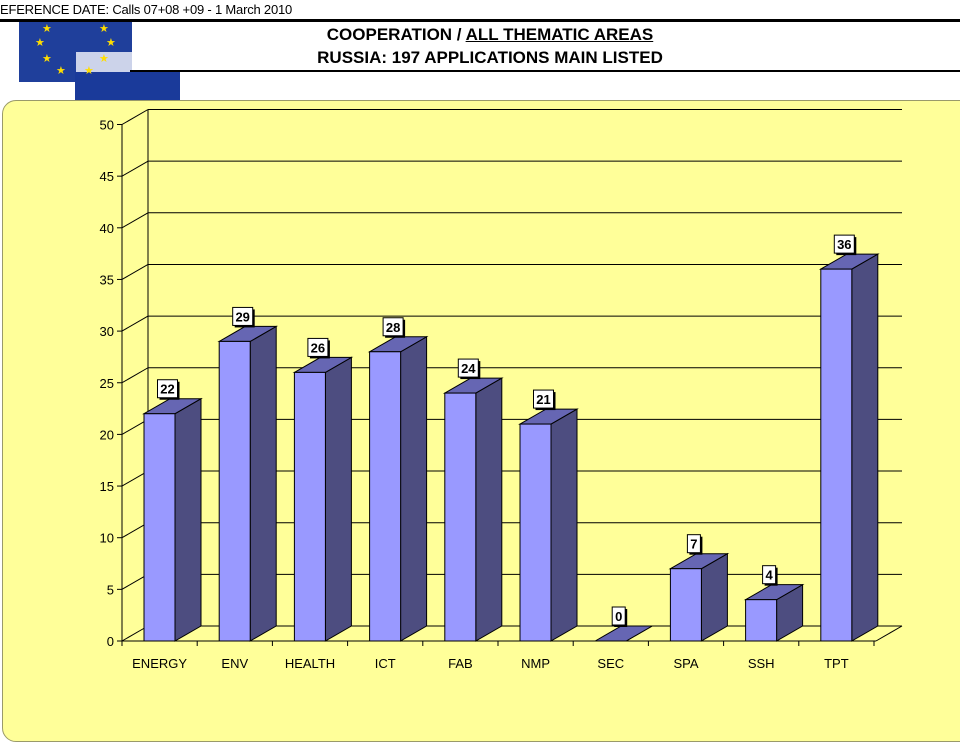  What do you see at coordinates (480, 20) in the screenshot?
I see `header-rule-top` at bounding box center [480, 20].